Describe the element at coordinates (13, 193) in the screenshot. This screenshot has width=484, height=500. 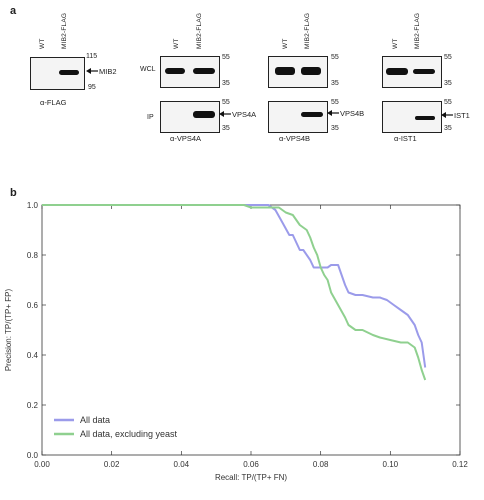
I see `panel-b-label: b` at that location.